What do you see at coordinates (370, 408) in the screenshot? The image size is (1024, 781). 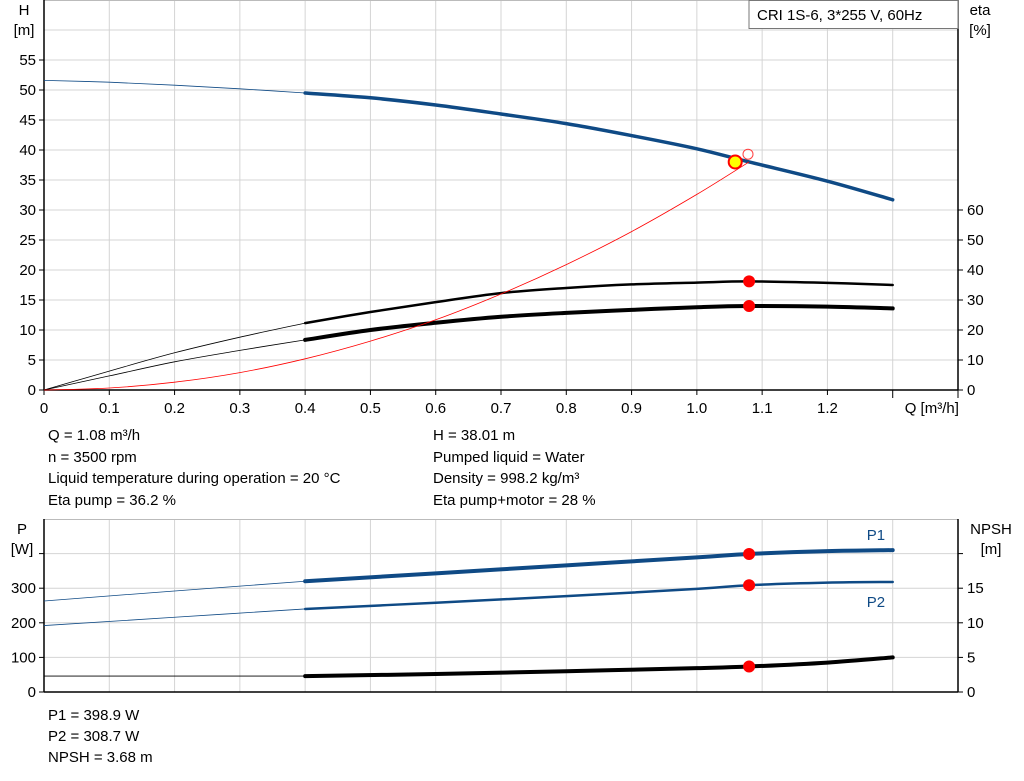 I see `x-tick-label: 0.5` at bounding box center [370, 408].